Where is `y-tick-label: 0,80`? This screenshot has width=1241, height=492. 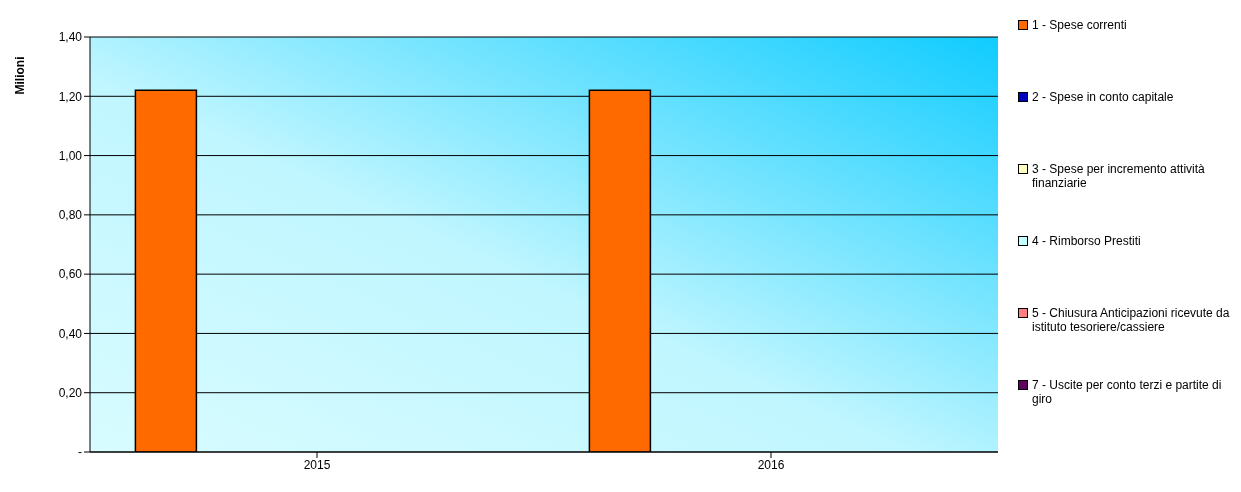 y-tick-label: 0,80 is located at coordinates (70, 215).